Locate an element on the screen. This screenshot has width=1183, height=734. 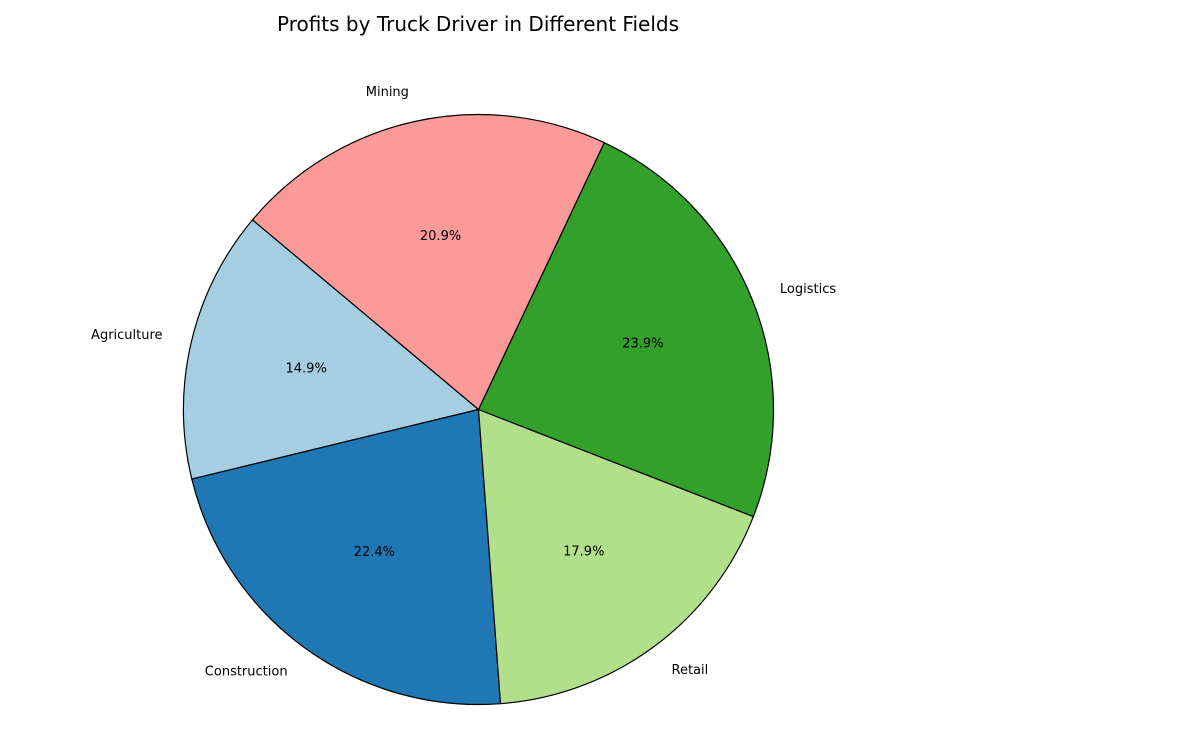
slice-label-agriculture: Agriculture is located at coordinates (127, 335).